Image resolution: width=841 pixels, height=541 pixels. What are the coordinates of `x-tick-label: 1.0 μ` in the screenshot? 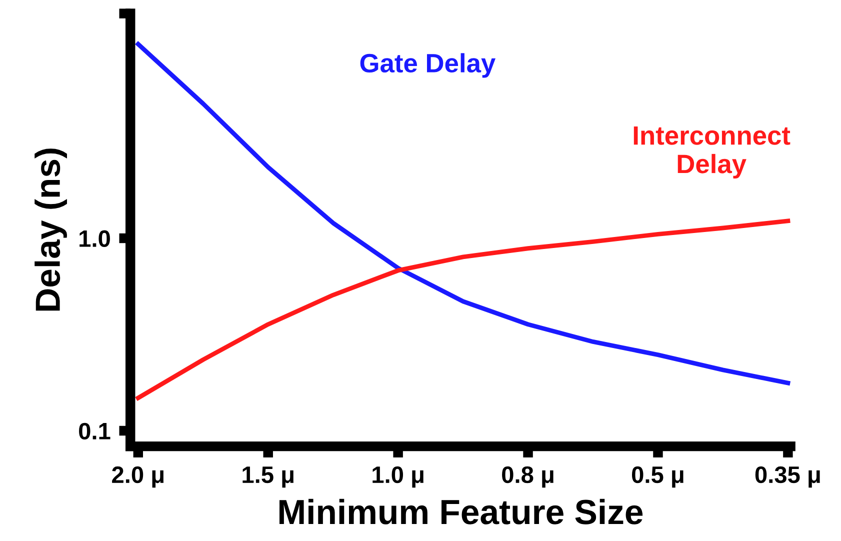 It's located at (398, 477).